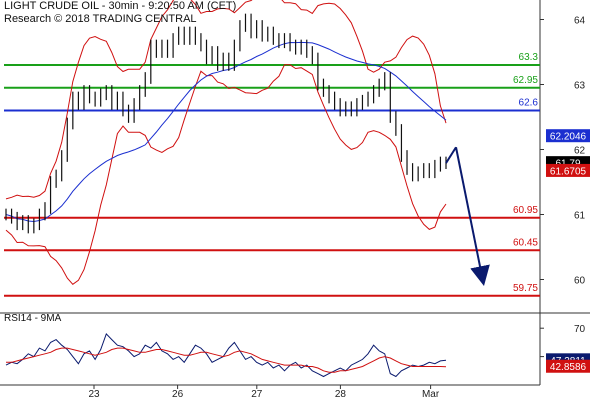  I want to click on level-label: 62.6, so click(529, 103).